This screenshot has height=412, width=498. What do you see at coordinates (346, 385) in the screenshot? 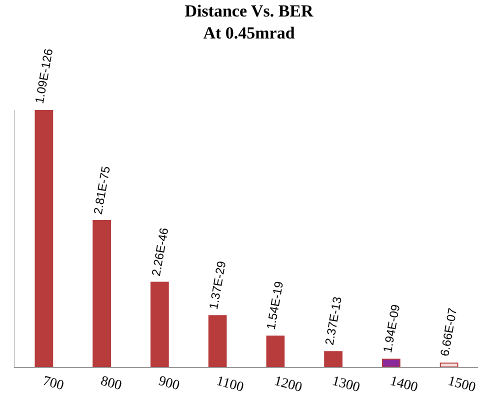
I see `x-tick-label: 1300` at bounding box center [346, 385].